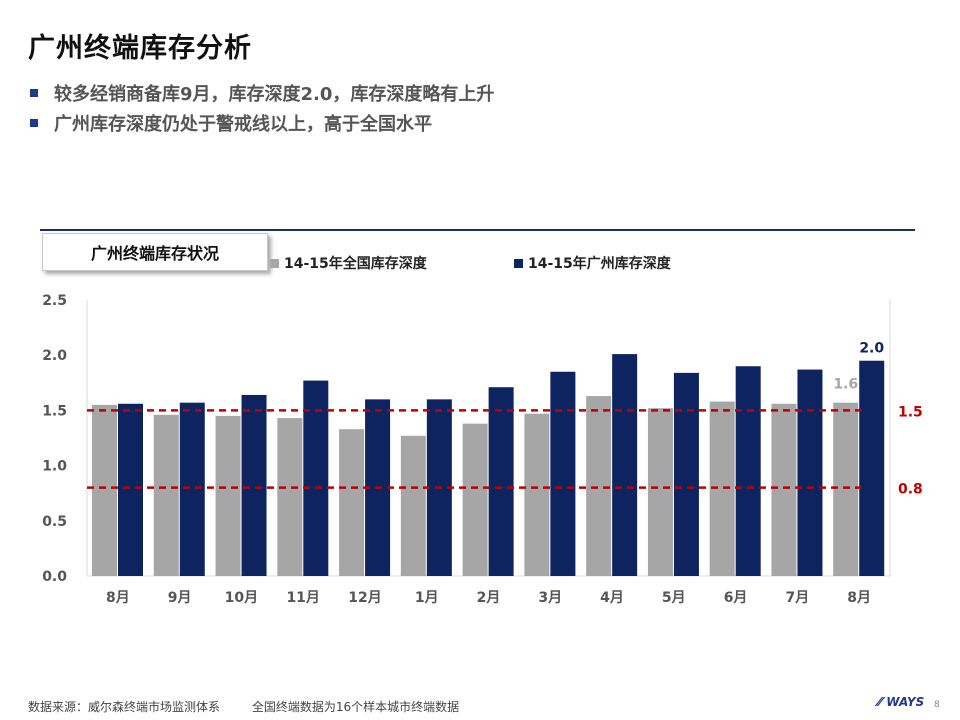 The height and width of the screenshot is (720, 960). Describe the element at coordinates (302, 598) in the screenshot. I see `x-tick-label: 11月` at that location.